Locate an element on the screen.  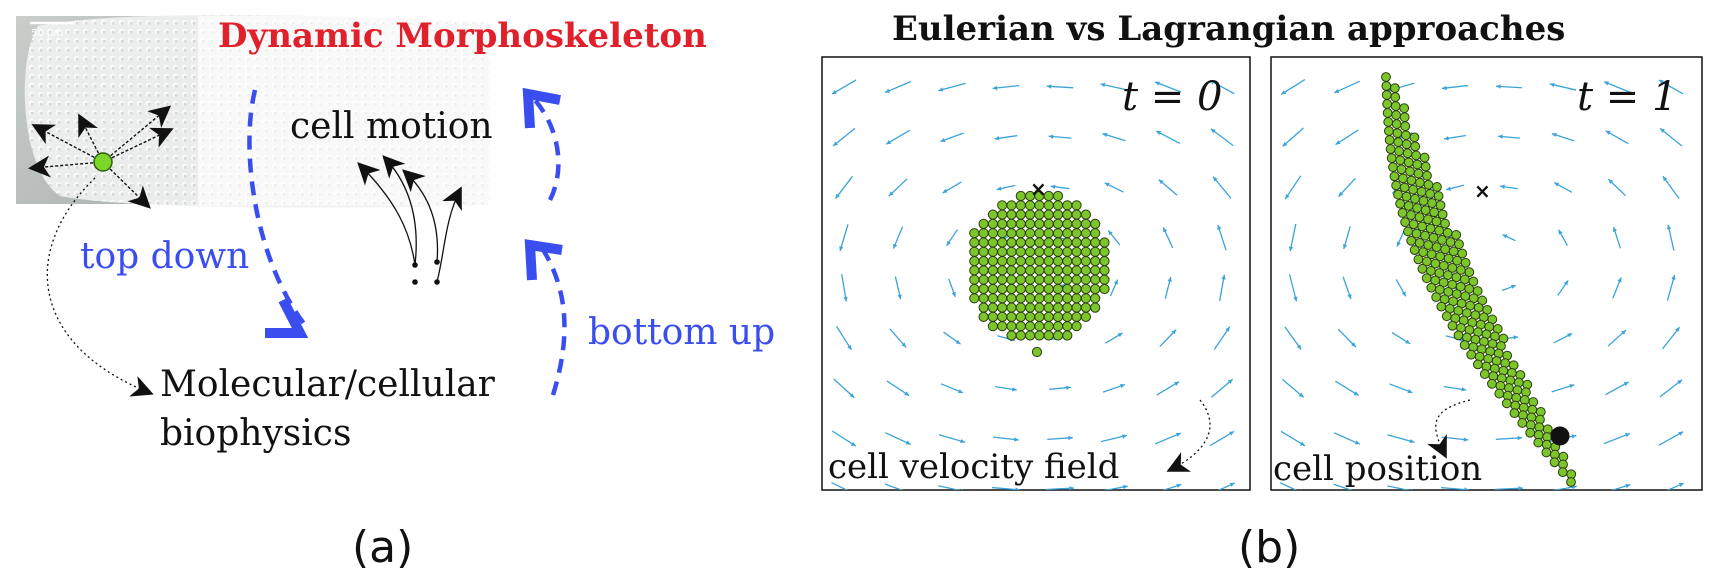
dotted-link-arrow is located at coordinates (100, 287).